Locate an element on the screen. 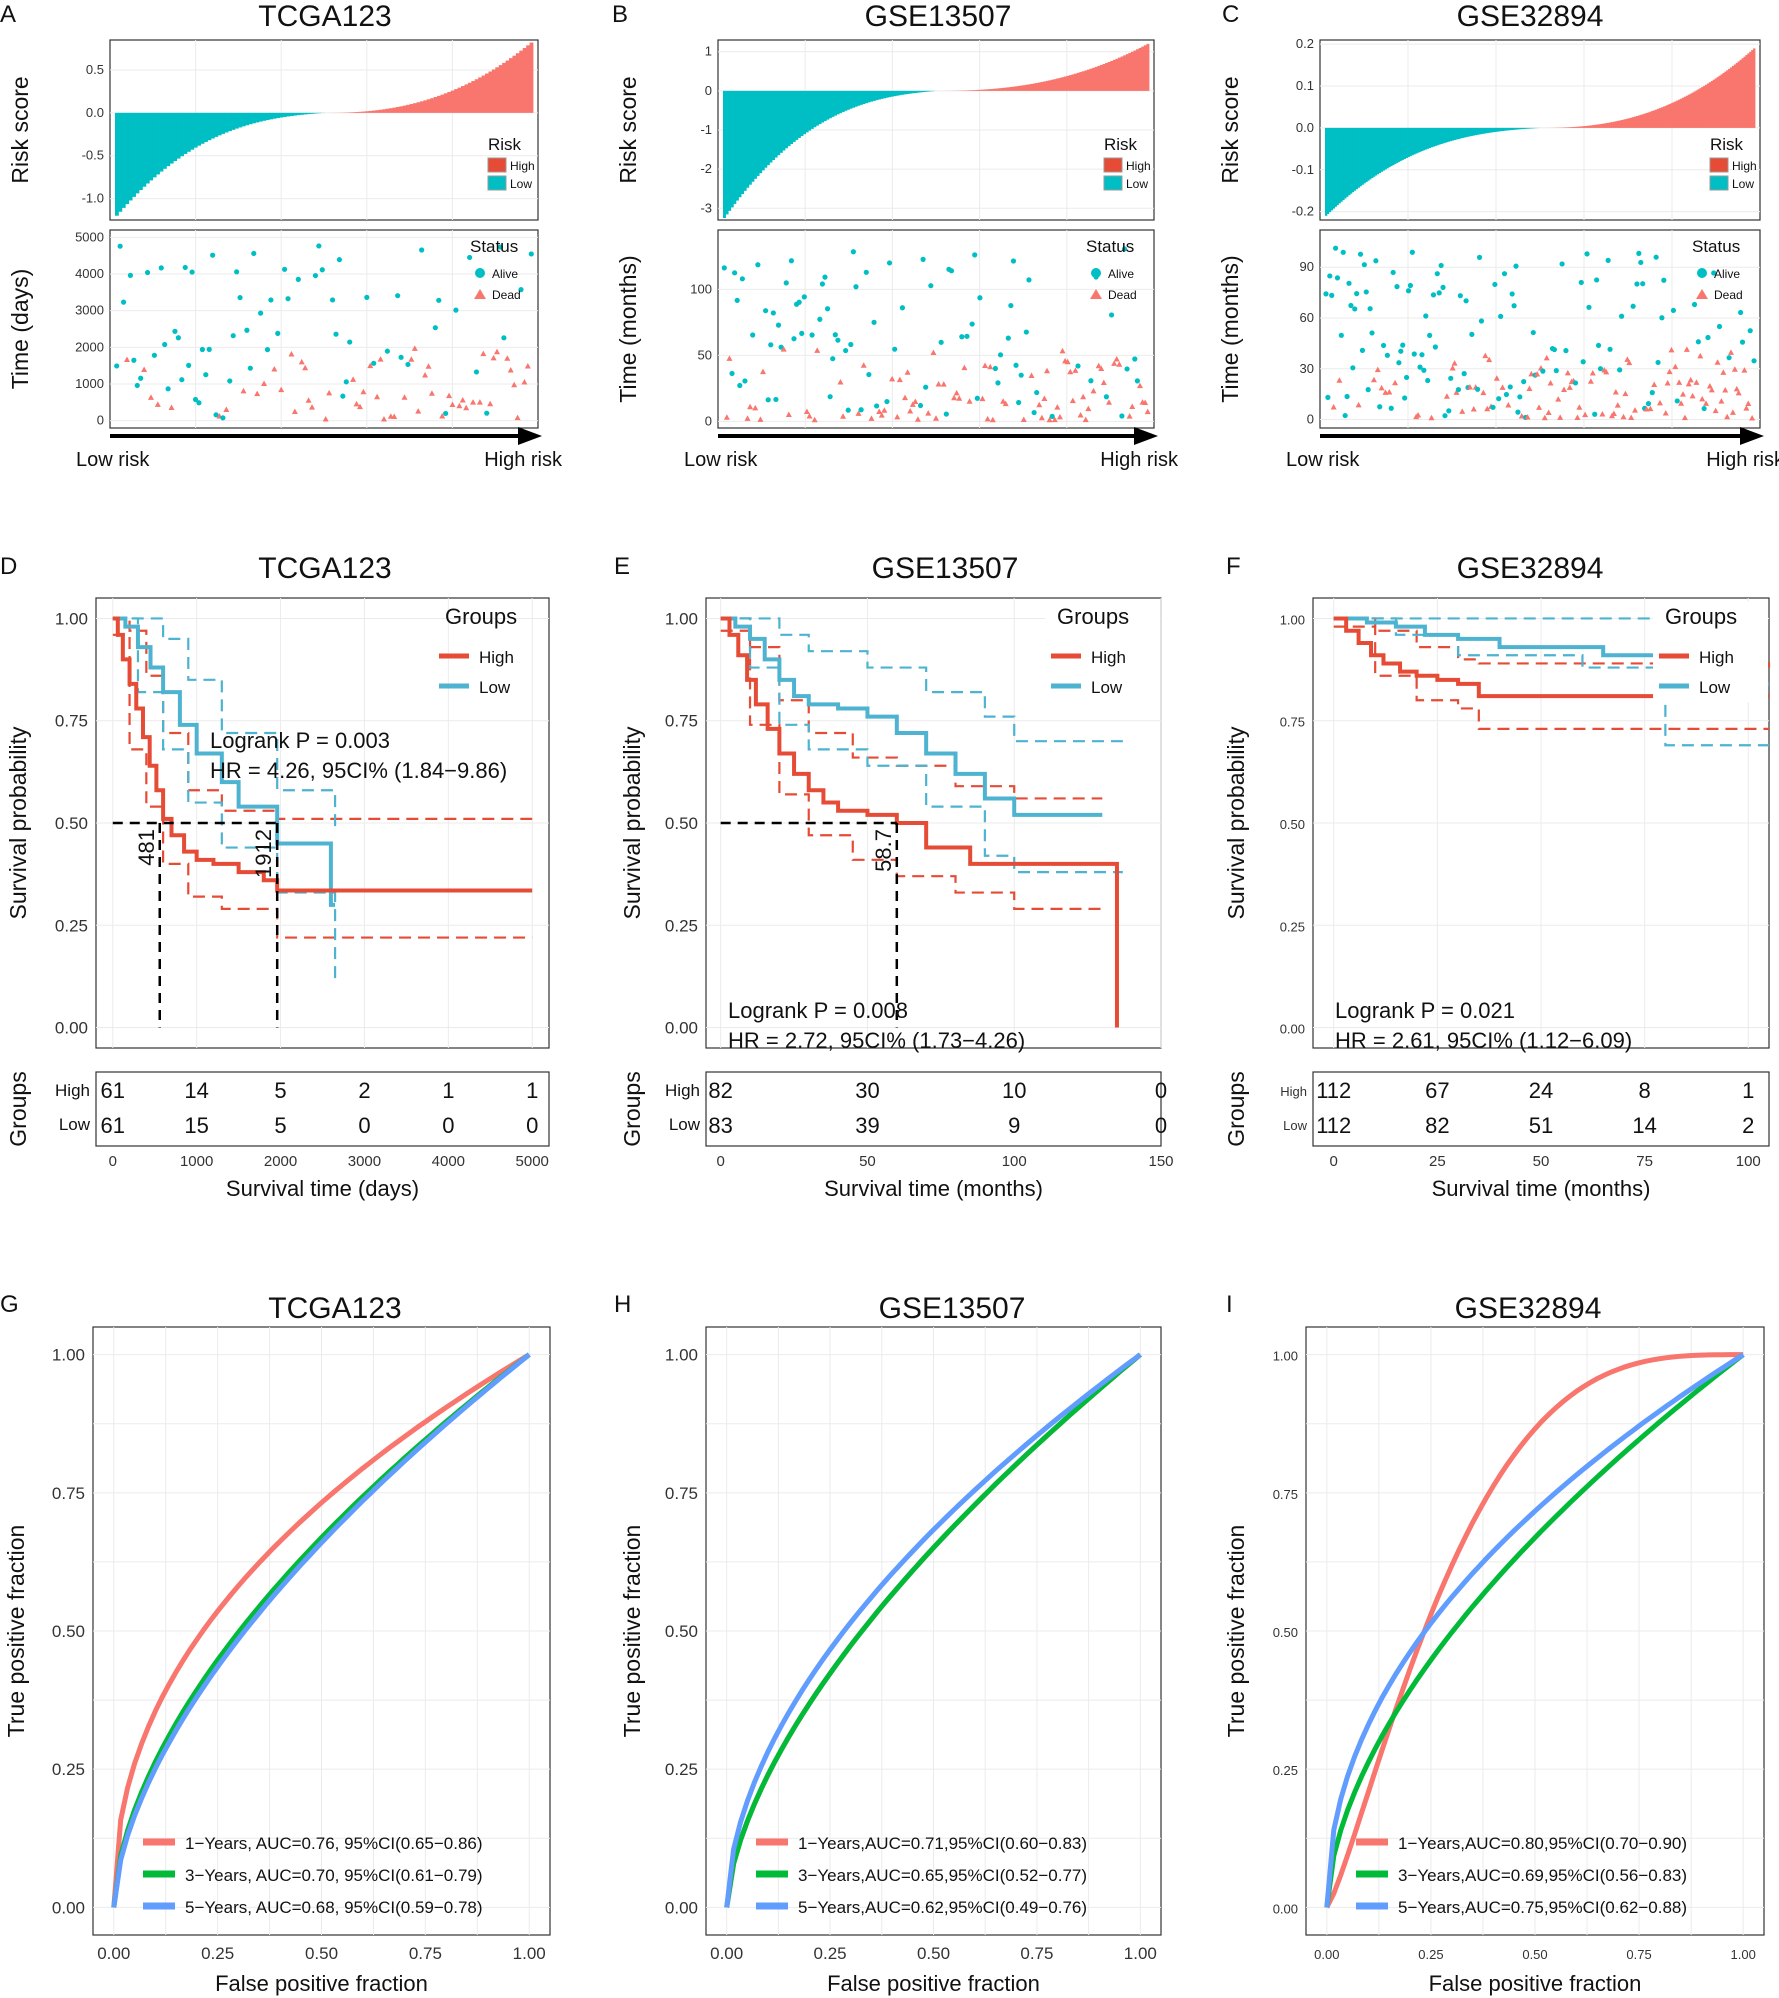 The height and width of the screenshot is (1998, 1779). panel-title-f: GSE32894 is located at coordinates (1530, 568).